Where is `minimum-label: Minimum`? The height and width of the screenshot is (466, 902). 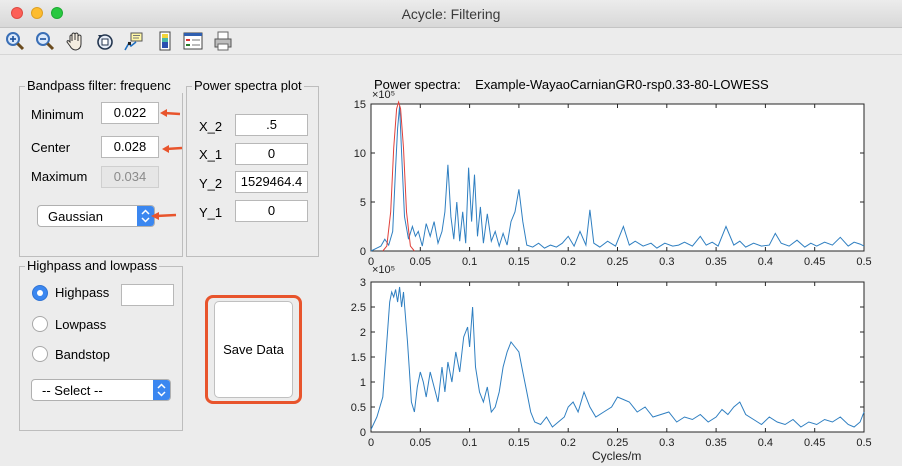 minimum-label: Minimum is located at coordinates (57, 114).